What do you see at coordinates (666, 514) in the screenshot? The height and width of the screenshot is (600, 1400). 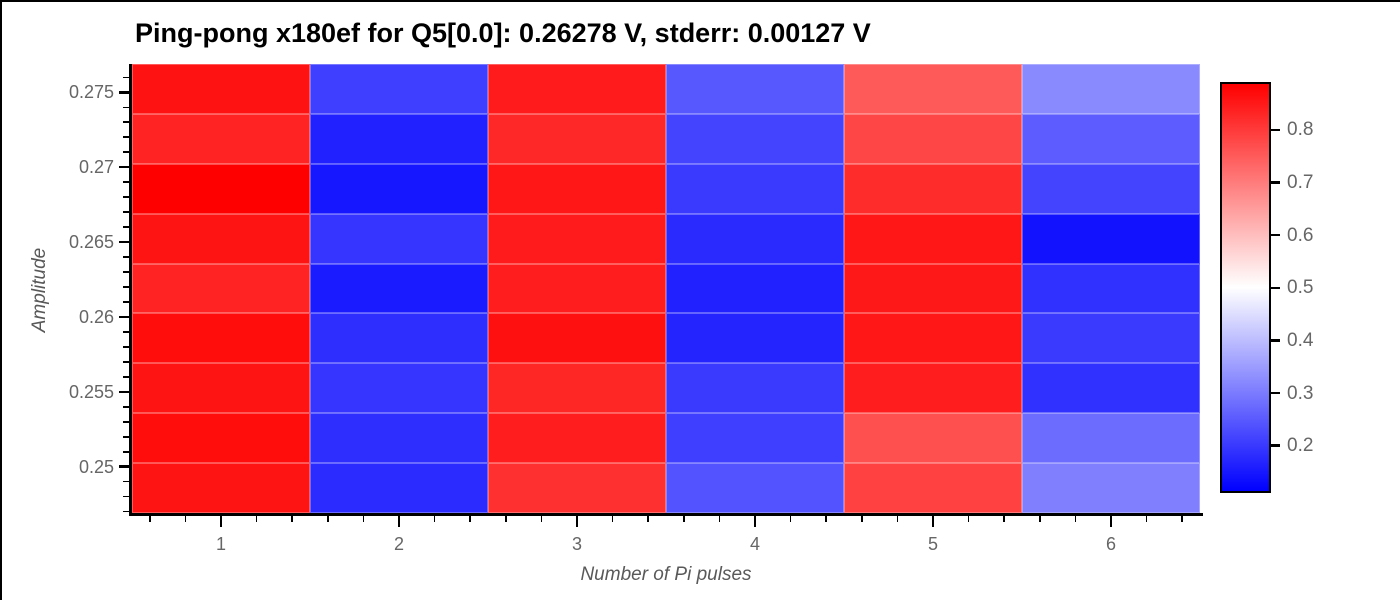 I see `x-axis-spine` at bounding box center [666, 514].